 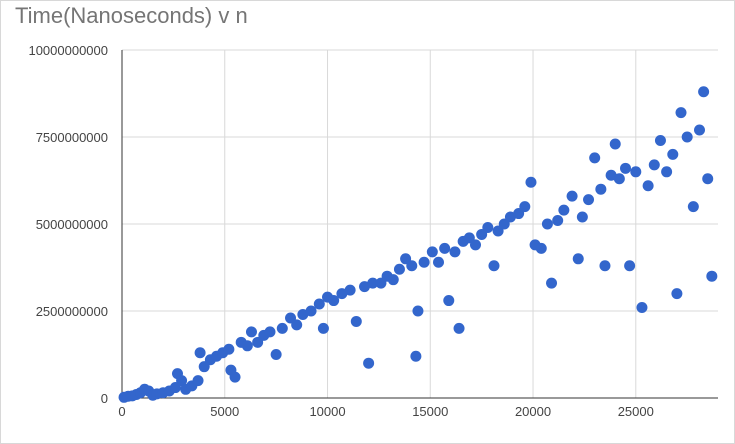 I want to click on x-tick-label: 15000, so click(x=430, y=411).